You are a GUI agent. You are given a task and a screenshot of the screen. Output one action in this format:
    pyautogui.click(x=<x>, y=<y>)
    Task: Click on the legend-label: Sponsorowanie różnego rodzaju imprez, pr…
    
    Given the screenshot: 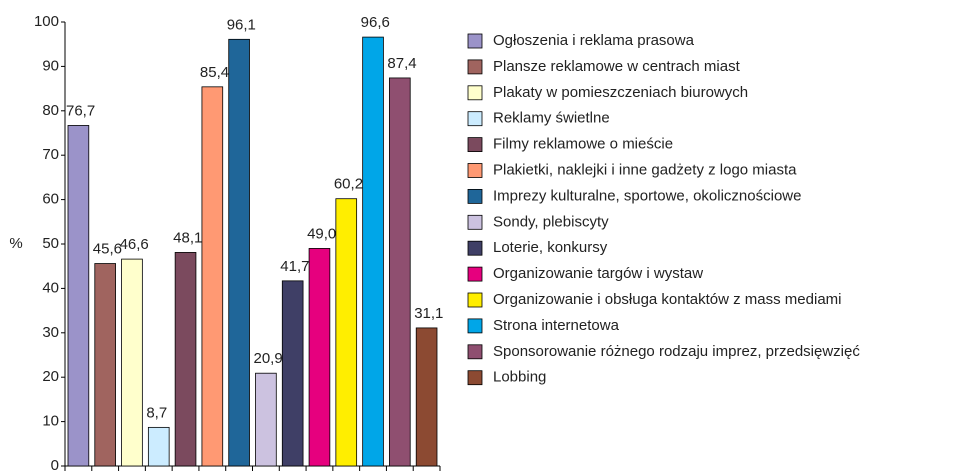 What is the action you would take?
    pyautogui.click(x=676, y=351)
    